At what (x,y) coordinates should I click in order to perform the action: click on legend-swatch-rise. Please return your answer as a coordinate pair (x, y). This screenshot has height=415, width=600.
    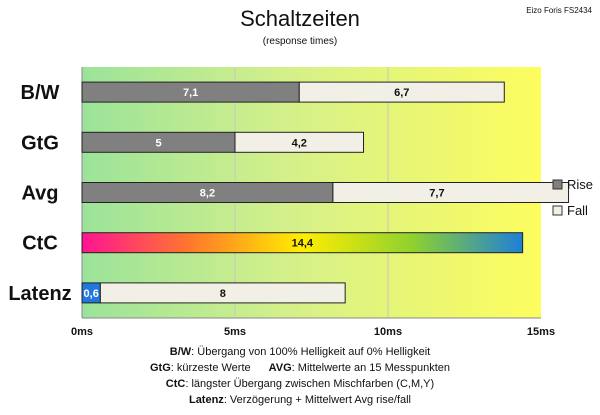
    Looking at the image, I should click on (557, 184).